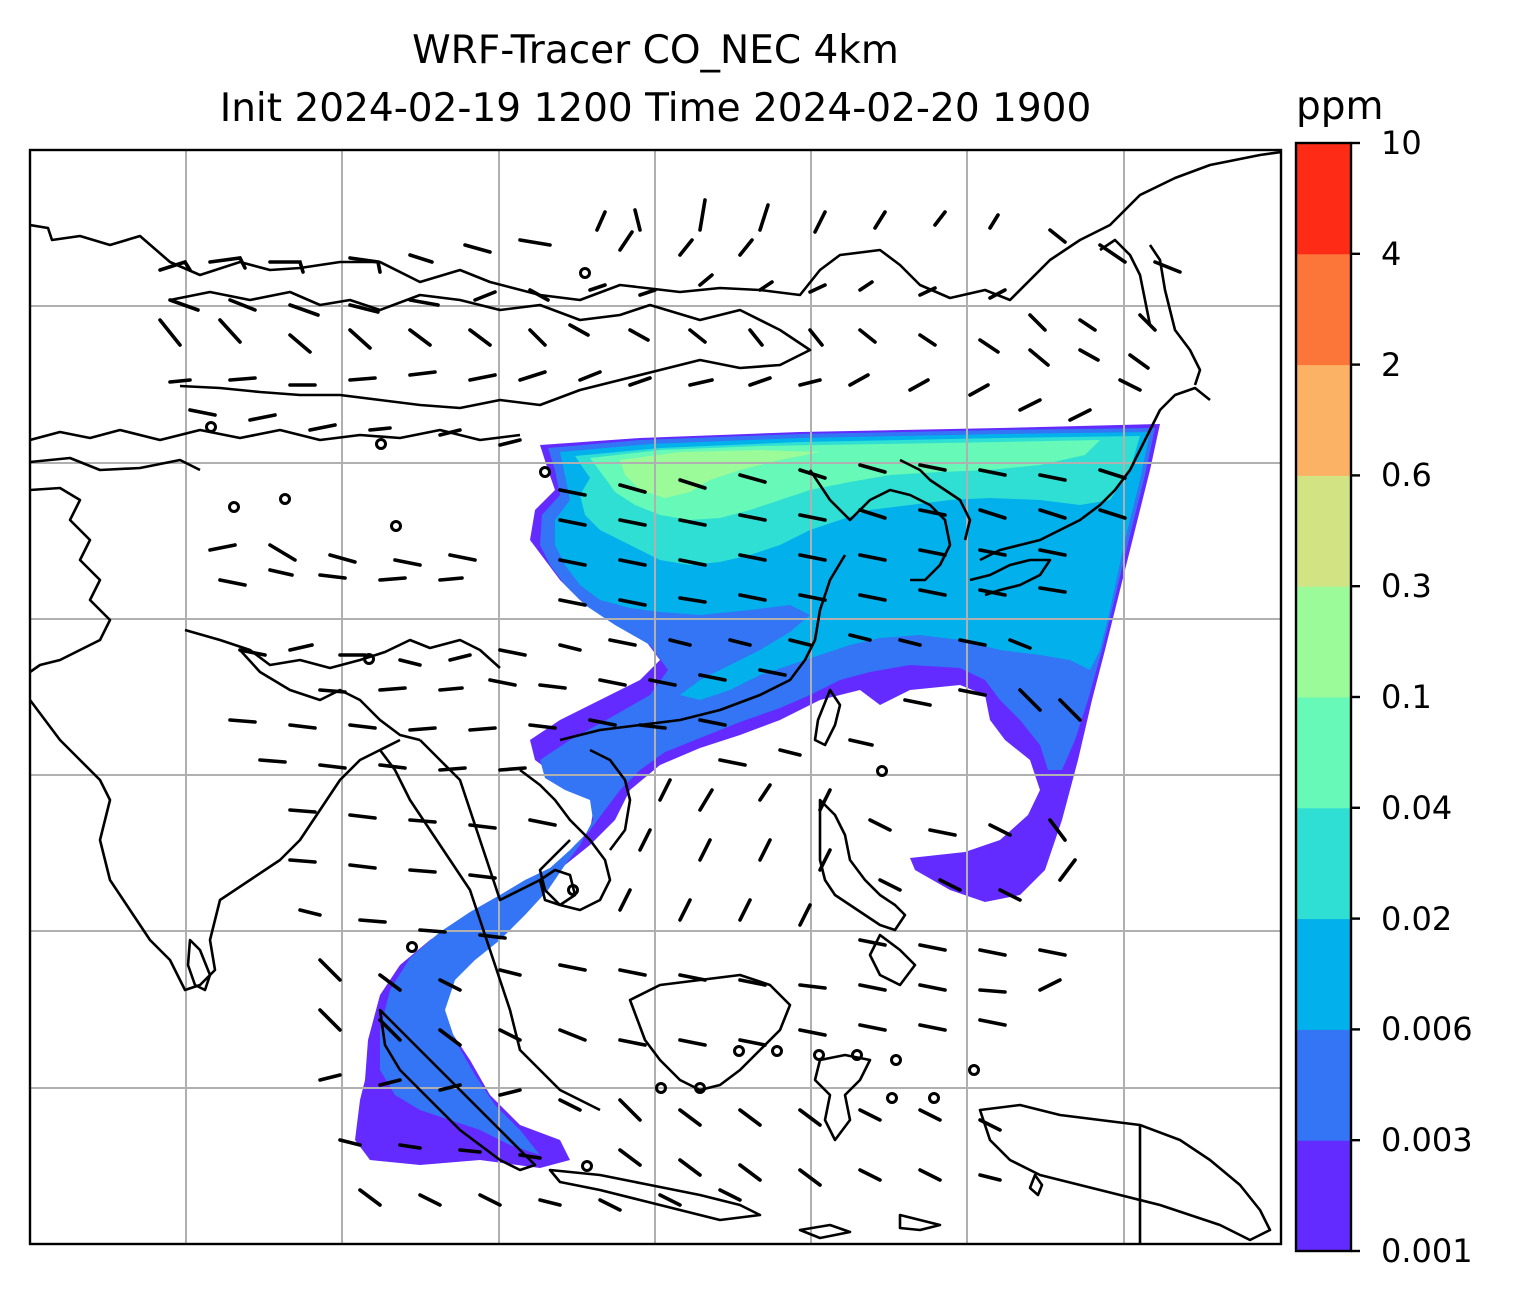 The height and width of the screenshot is (1306, 1528). What do you see at coordinates (1406, 475) in the screenshot?
I see `colorbar-tick-label: 0.6` at bounding box center [1406, 475].